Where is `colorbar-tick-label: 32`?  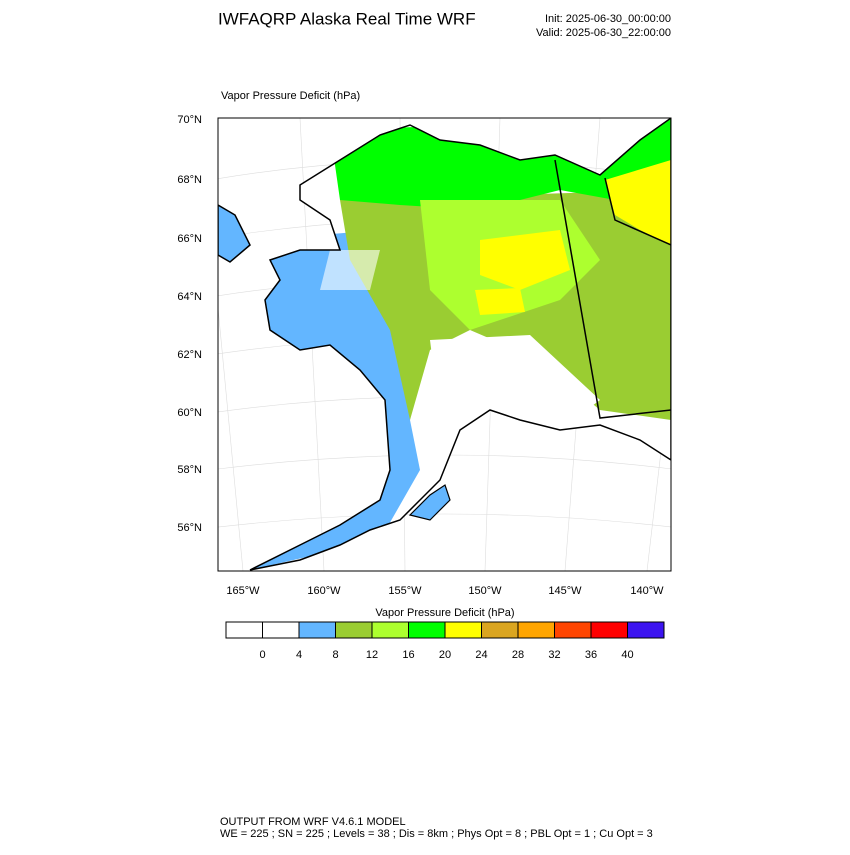
colorbar-tick-label: 32 is located at coordinates (554, 655).